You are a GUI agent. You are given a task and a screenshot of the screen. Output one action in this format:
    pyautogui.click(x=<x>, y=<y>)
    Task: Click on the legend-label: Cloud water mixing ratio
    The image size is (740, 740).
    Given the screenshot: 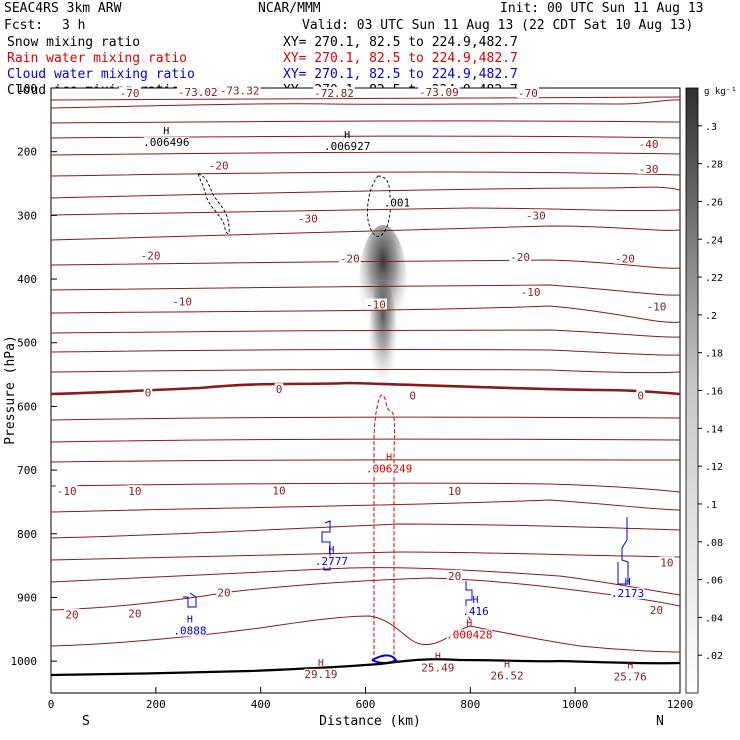 What is the action you would take?
    pyautogui.click(x=101, y=74)
    